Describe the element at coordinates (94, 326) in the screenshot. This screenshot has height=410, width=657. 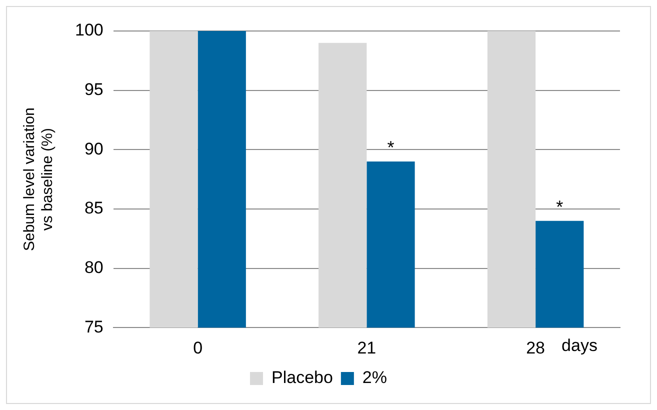
I see `y-tick-label: 75` at that location.